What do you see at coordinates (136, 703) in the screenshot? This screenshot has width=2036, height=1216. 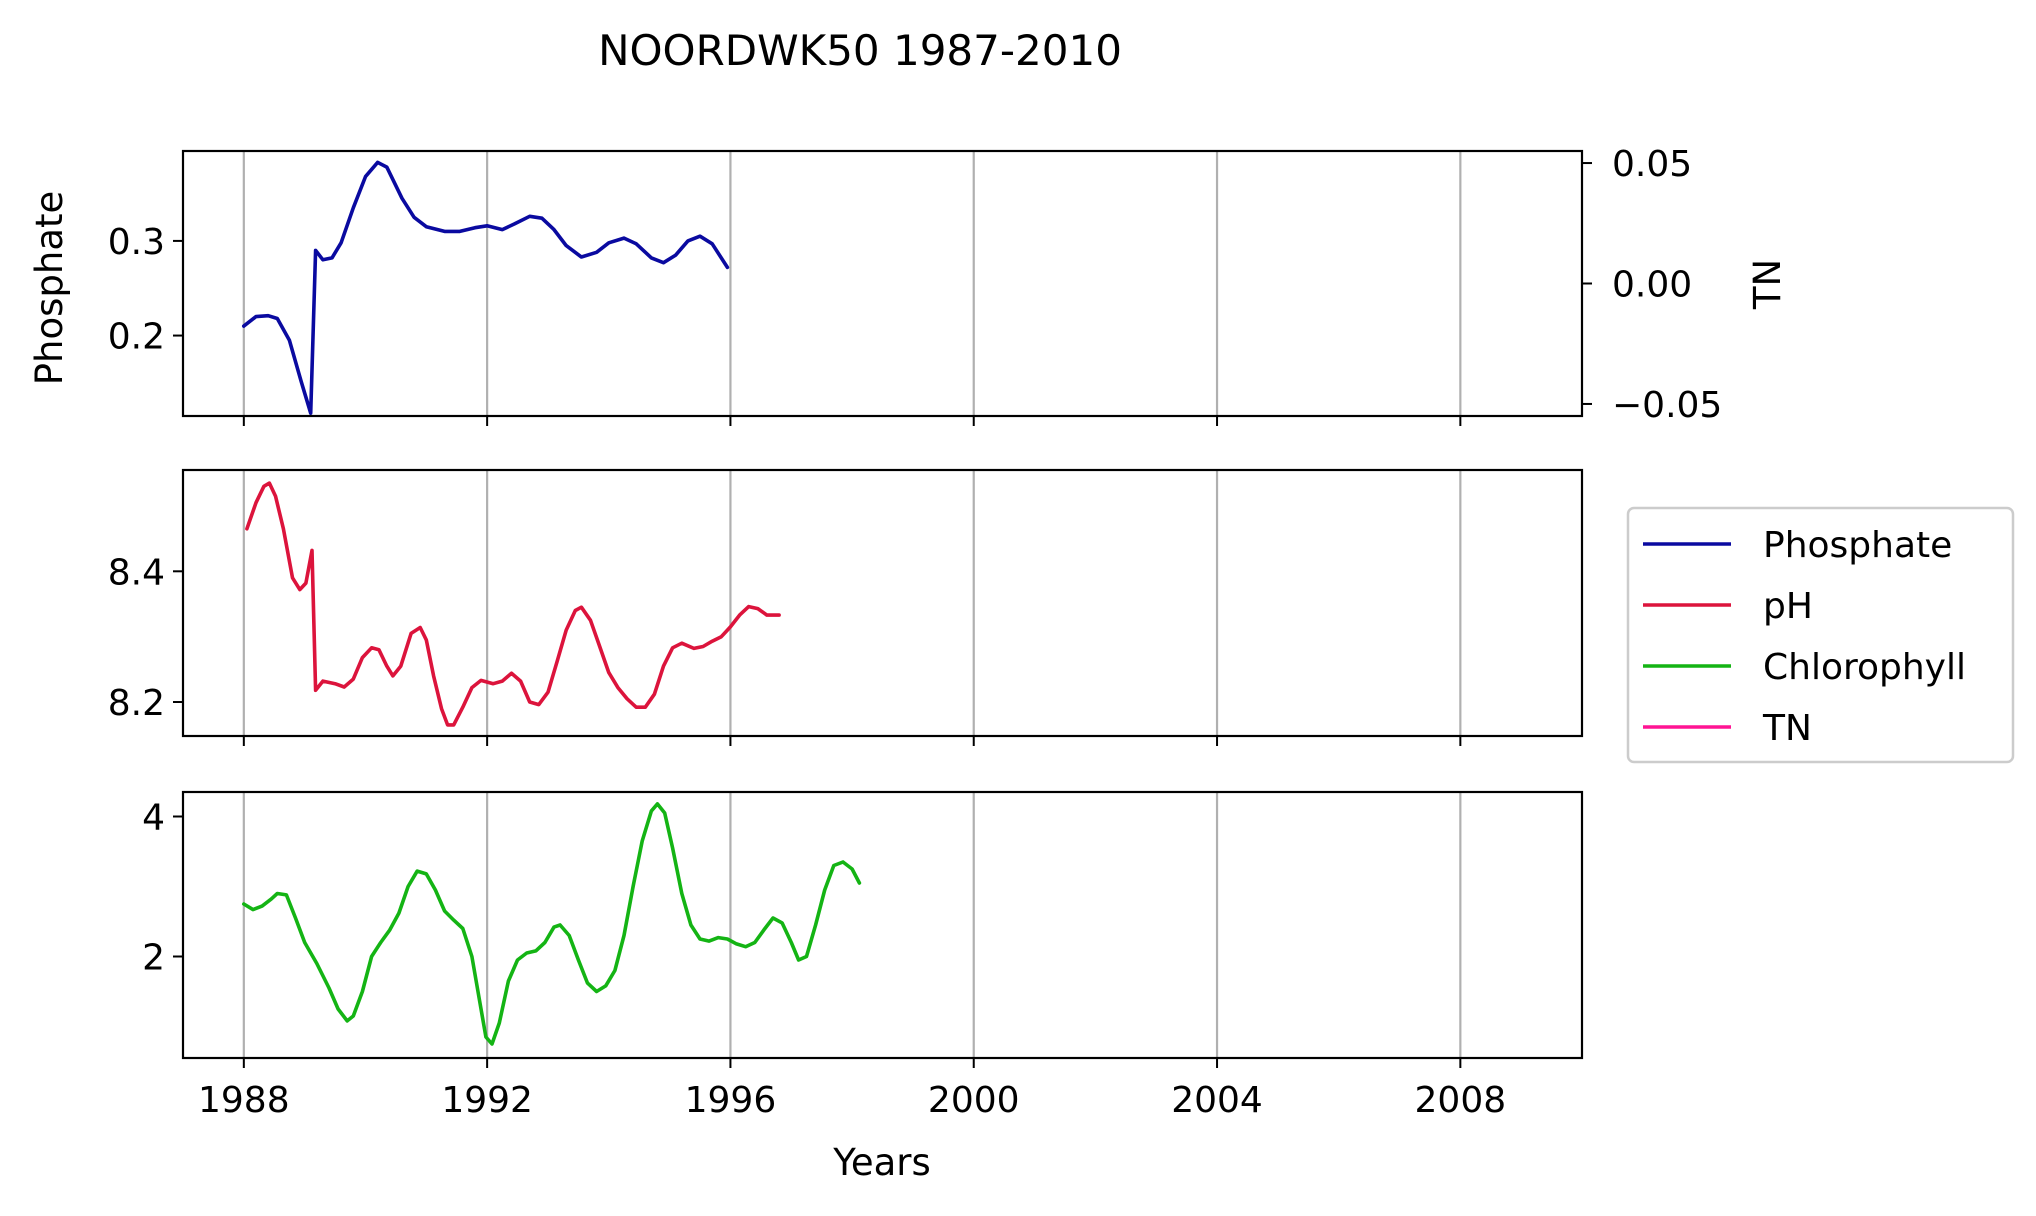 I see `y-tick-label-ph-0: 8.2` at bounding box center [136, 703].